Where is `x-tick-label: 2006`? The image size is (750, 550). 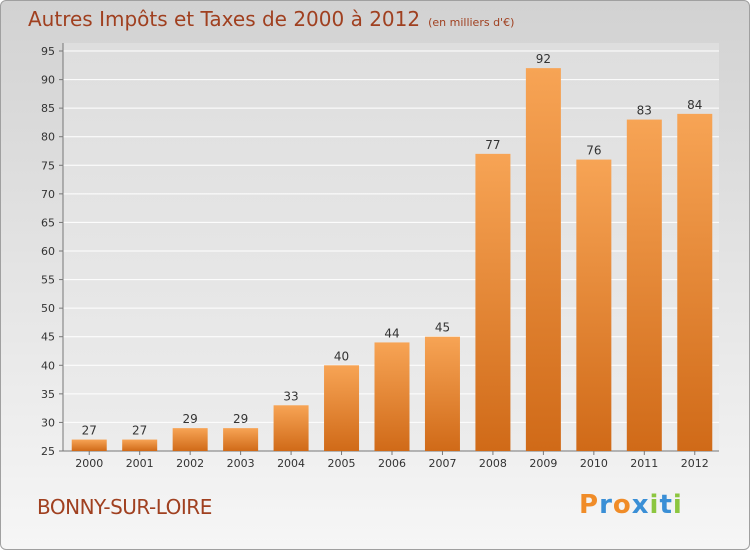
x-tick-label: 2006 is located at coordinates (392, 463).